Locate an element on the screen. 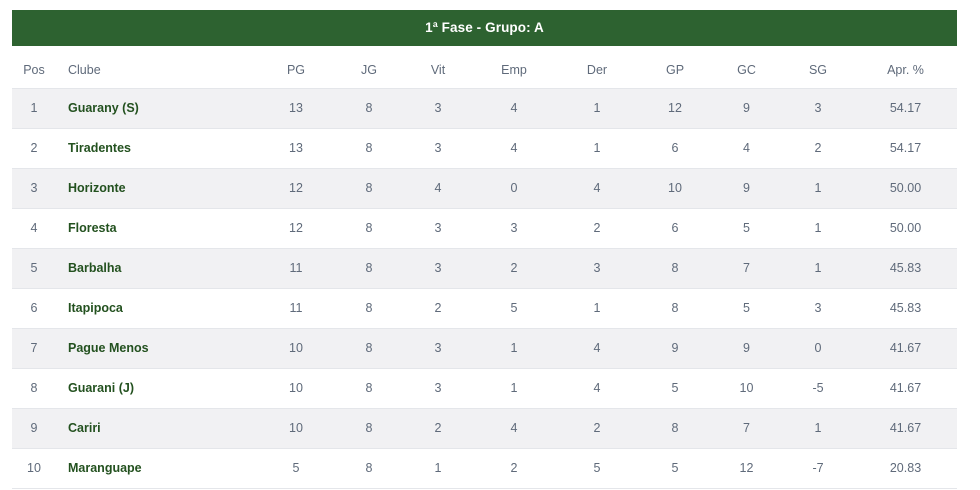 This screenshot has width=980, height=490. table-row: 7 Pague Menos 10 8 3 1 4 9 9 0 41.67 is located at coordinates (484, 348).